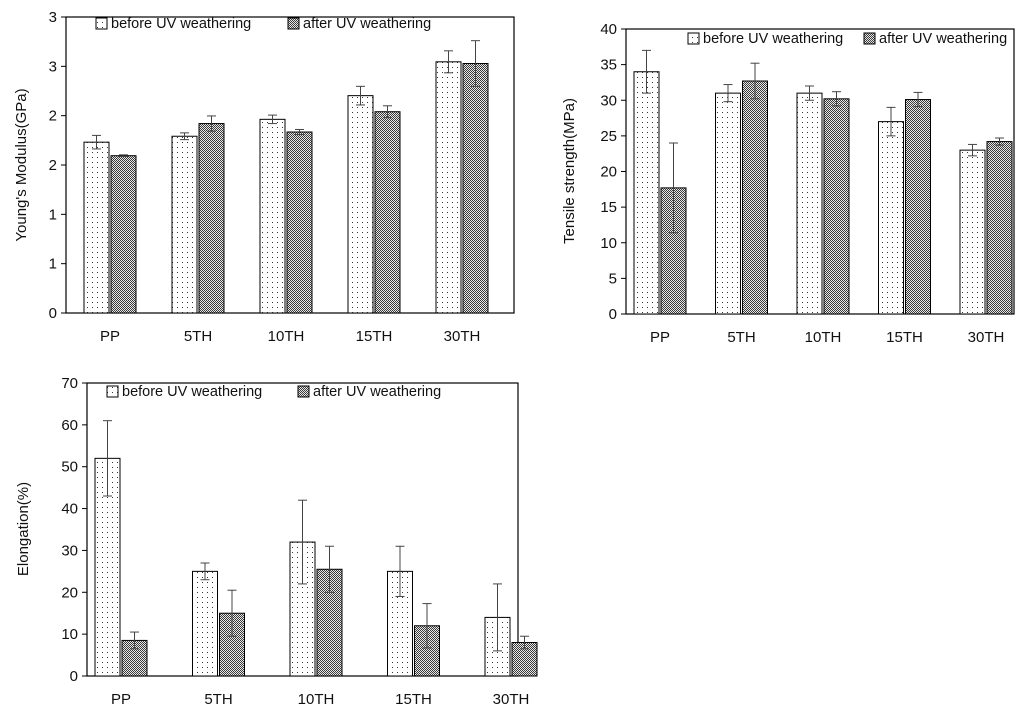 This screenshot has width=1020, height=711. What do you see at coordinates (918, 207) in the screenshot?
I see `bar-after-15th` at bounding box center [918, 207].